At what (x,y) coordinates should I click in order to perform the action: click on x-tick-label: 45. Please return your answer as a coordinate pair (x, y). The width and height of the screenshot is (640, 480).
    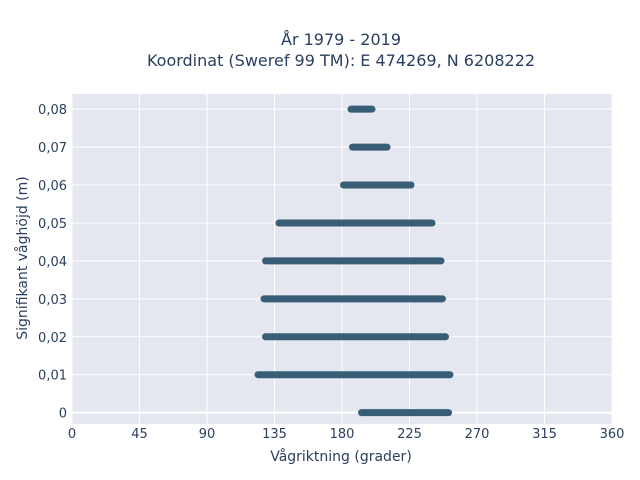
    Looking at the image, I should click on (139, 434).